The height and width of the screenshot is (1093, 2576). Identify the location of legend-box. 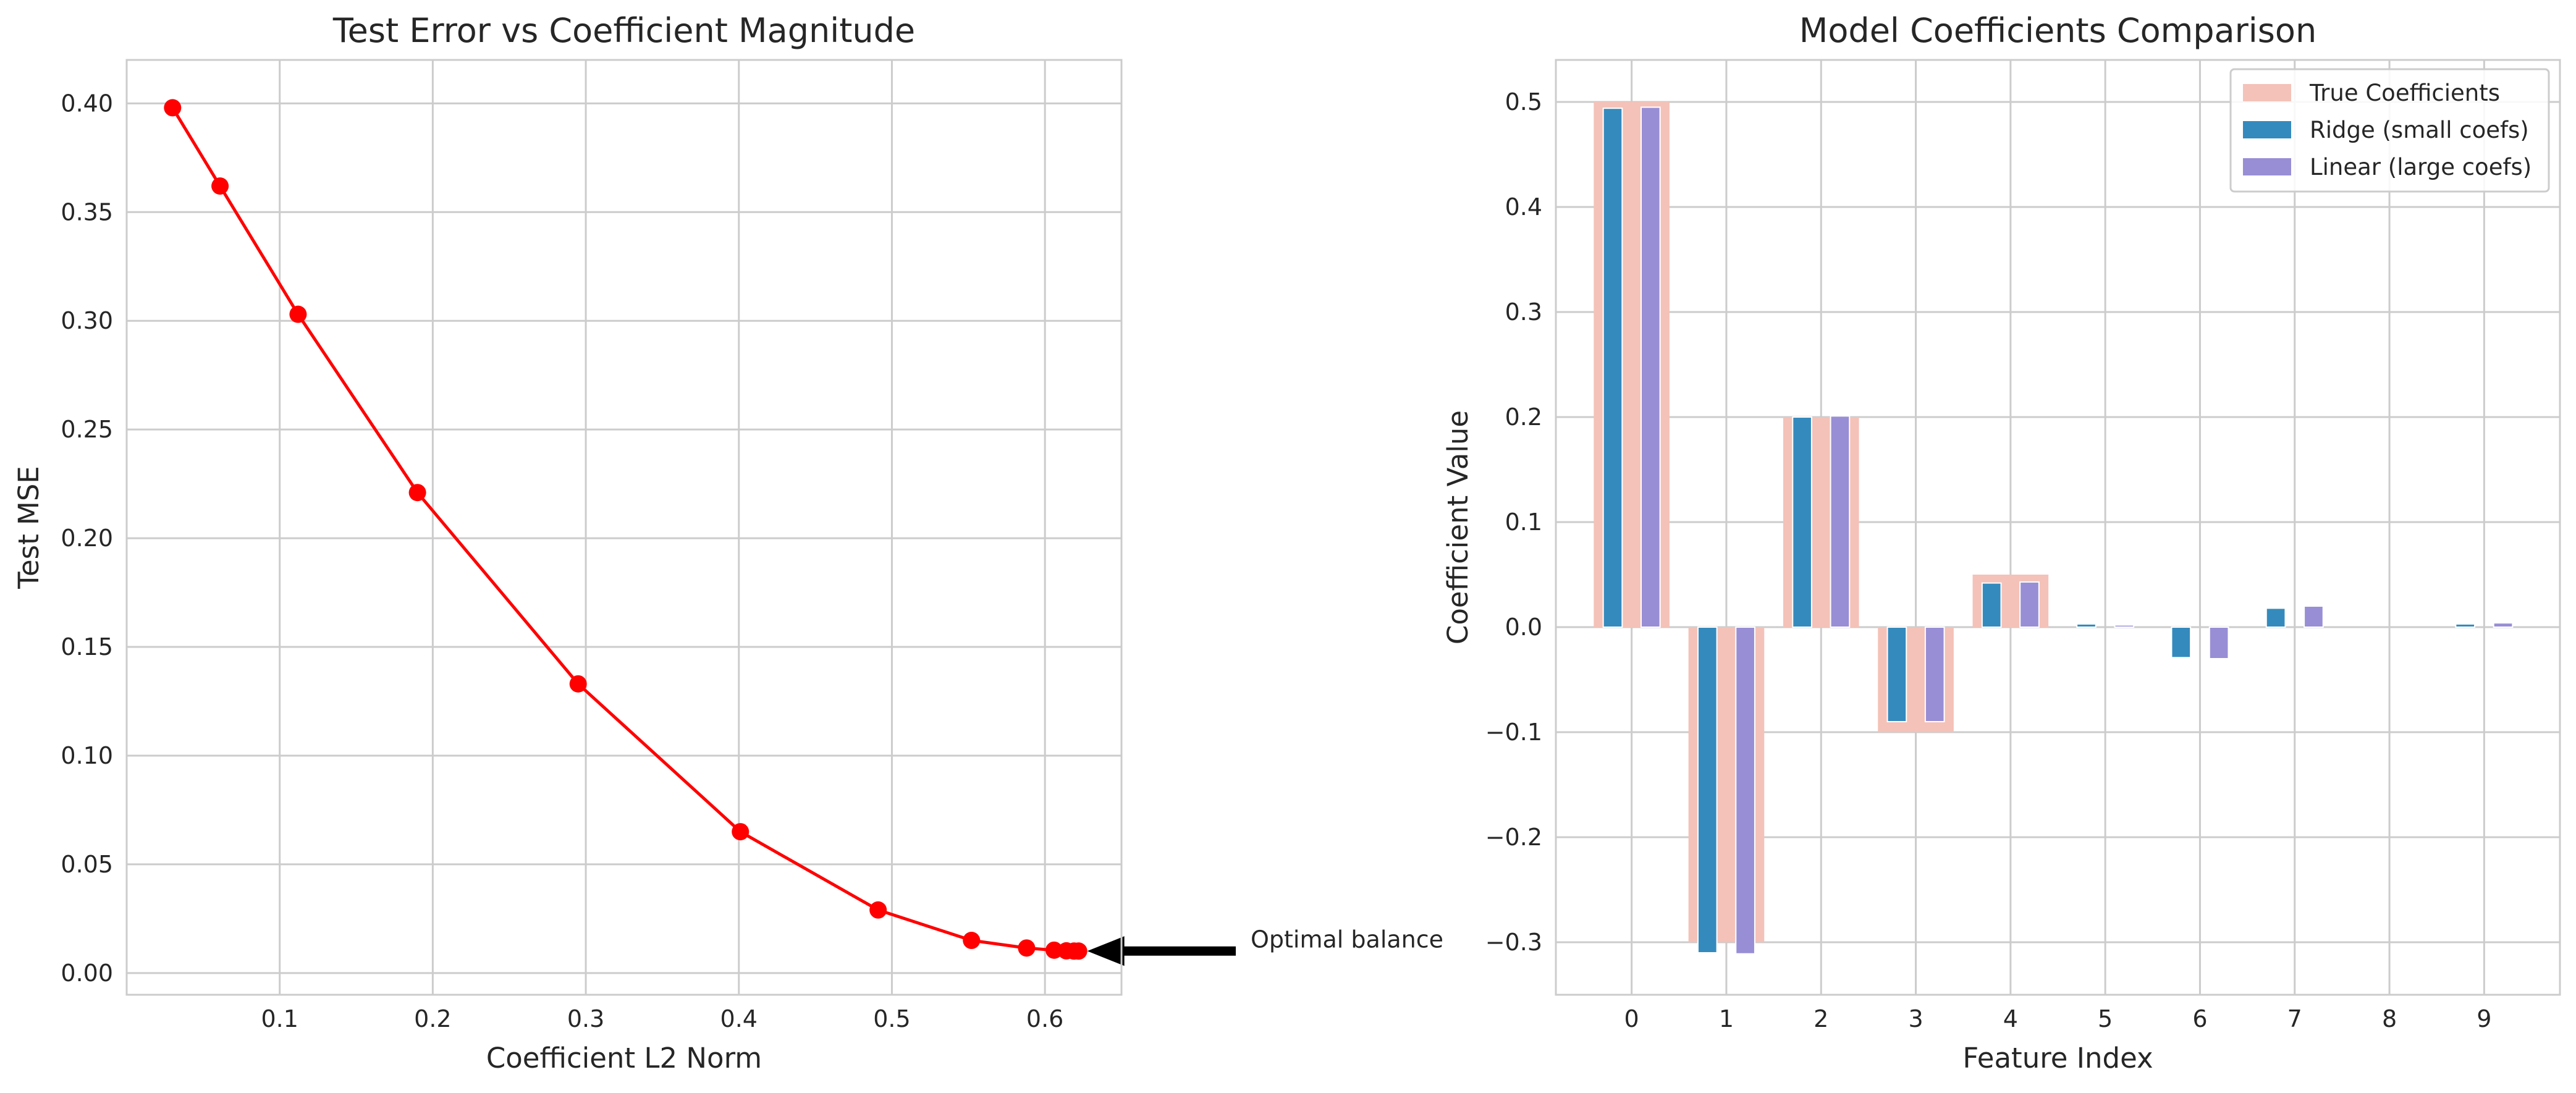
(2389, 130).